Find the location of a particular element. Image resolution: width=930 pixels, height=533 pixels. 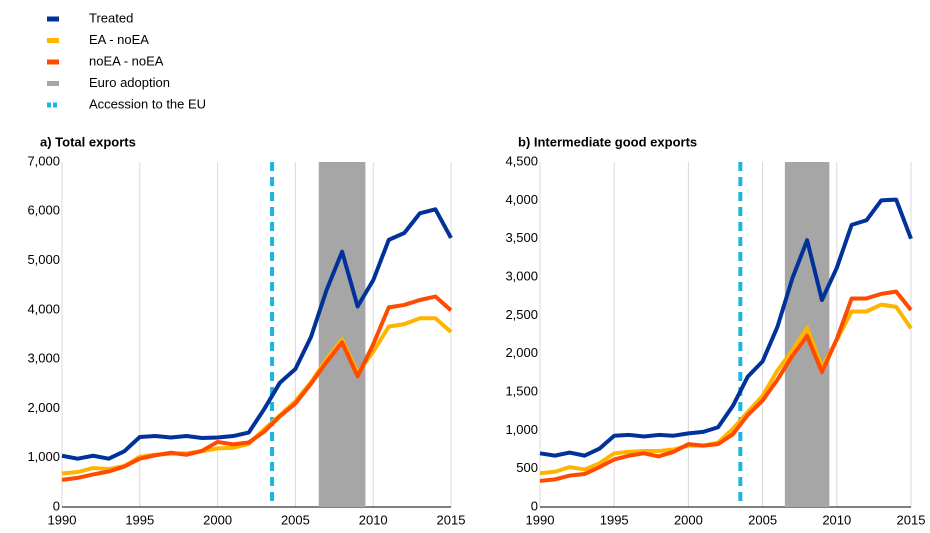

y-tick-label: 6,000 is located at coordinates (43, 210).